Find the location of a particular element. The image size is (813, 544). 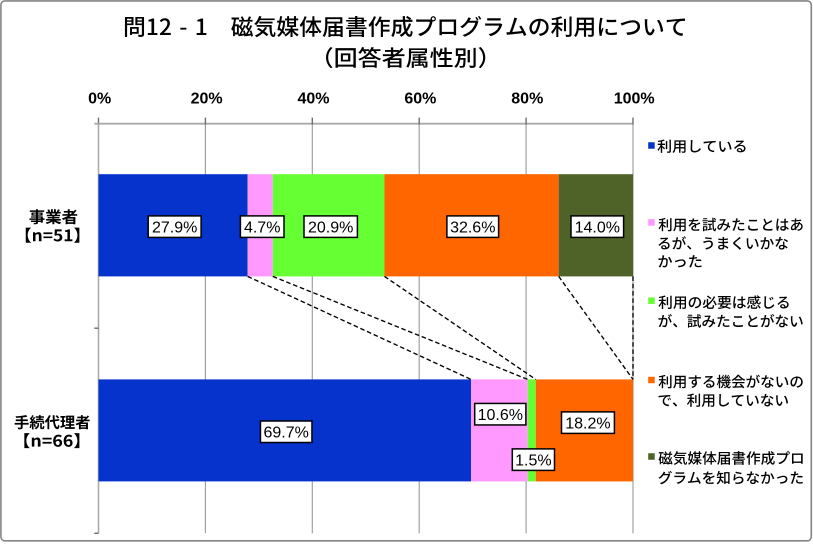

svg-text: 60% is located at coordinates (420, 98).